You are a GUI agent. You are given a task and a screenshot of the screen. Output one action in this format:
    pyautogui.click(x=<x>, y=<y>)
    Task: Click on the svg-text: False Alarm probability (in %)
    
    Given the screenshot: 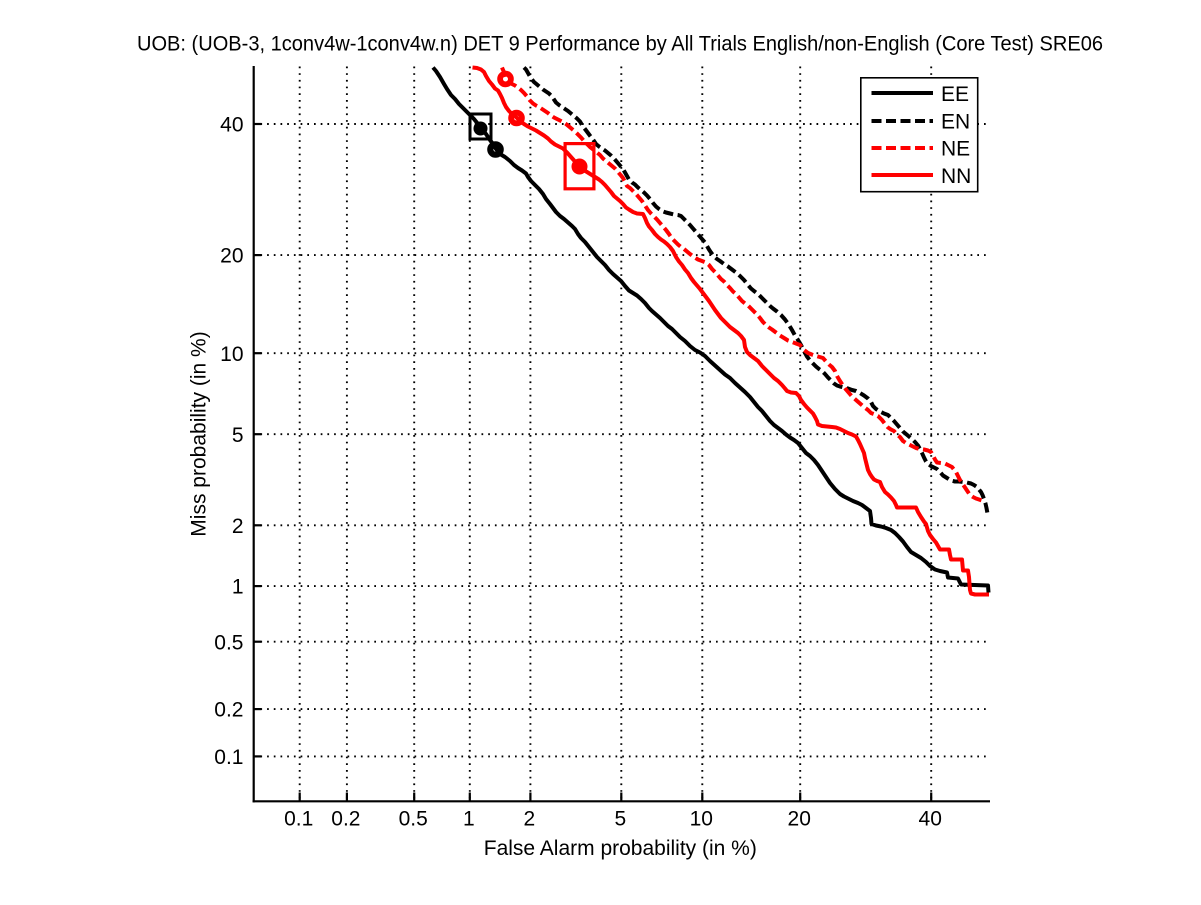 What is the action you would take?
    pyautogui.click(x=620, y=848)
    